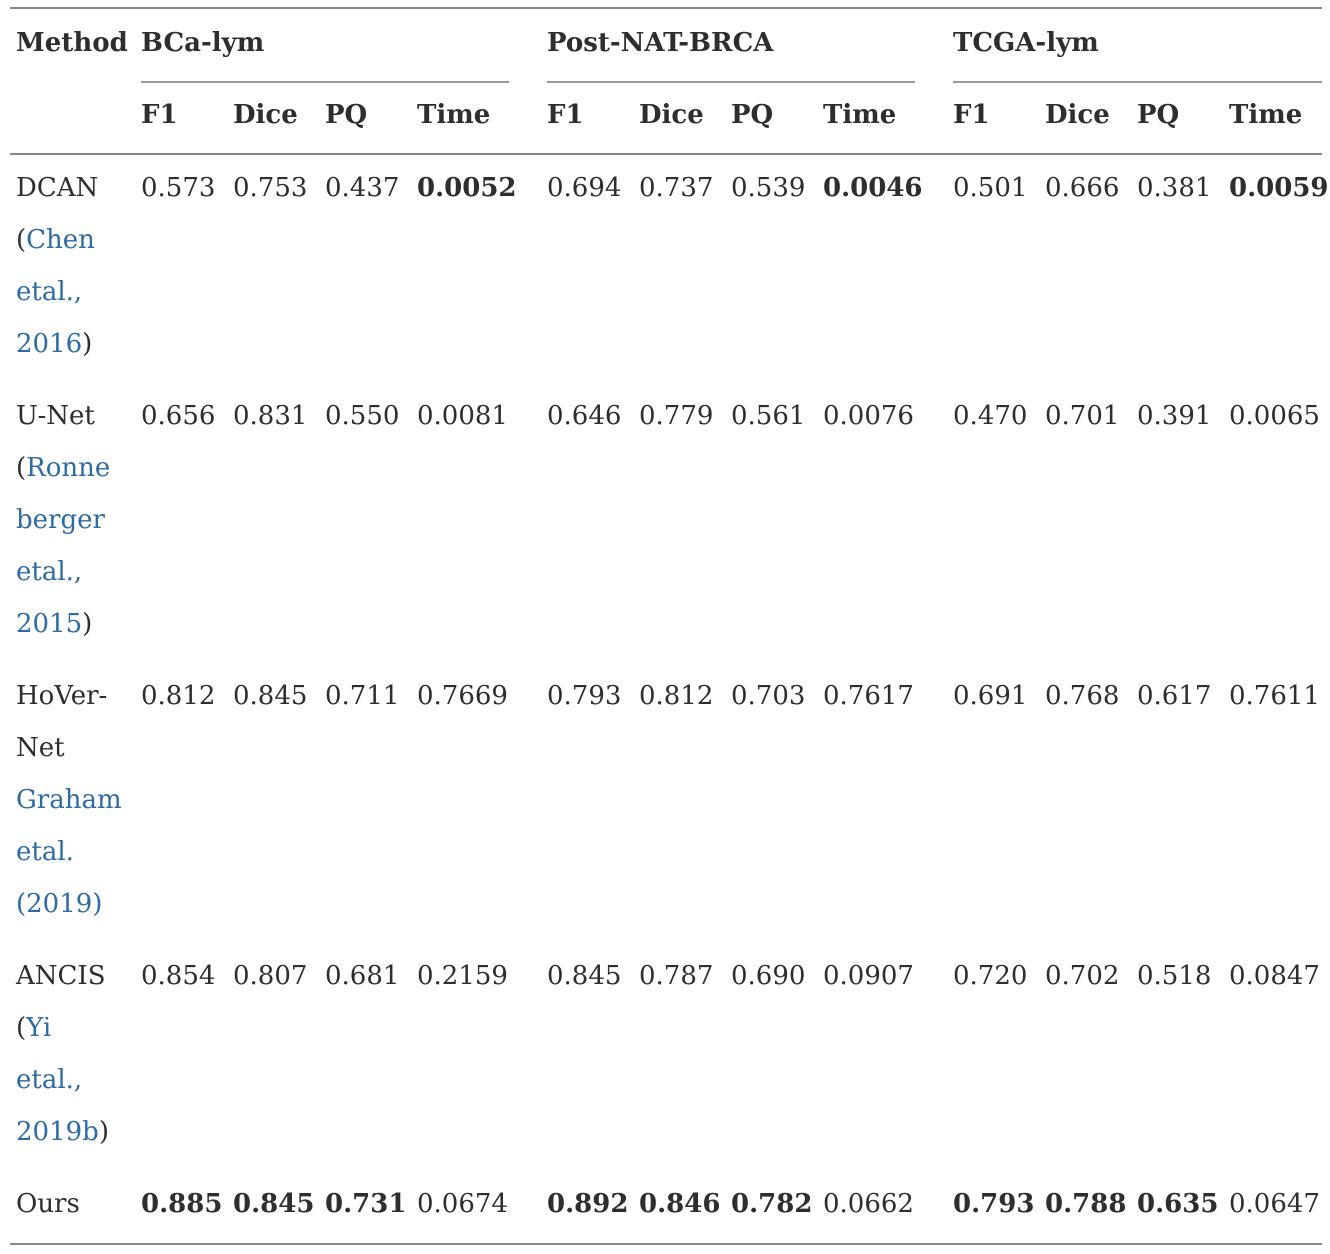  What do you see at coordinates (1174, 976) in the screenshot?
I see `table-cell: 0.518` at bounding box center [1174, 976].